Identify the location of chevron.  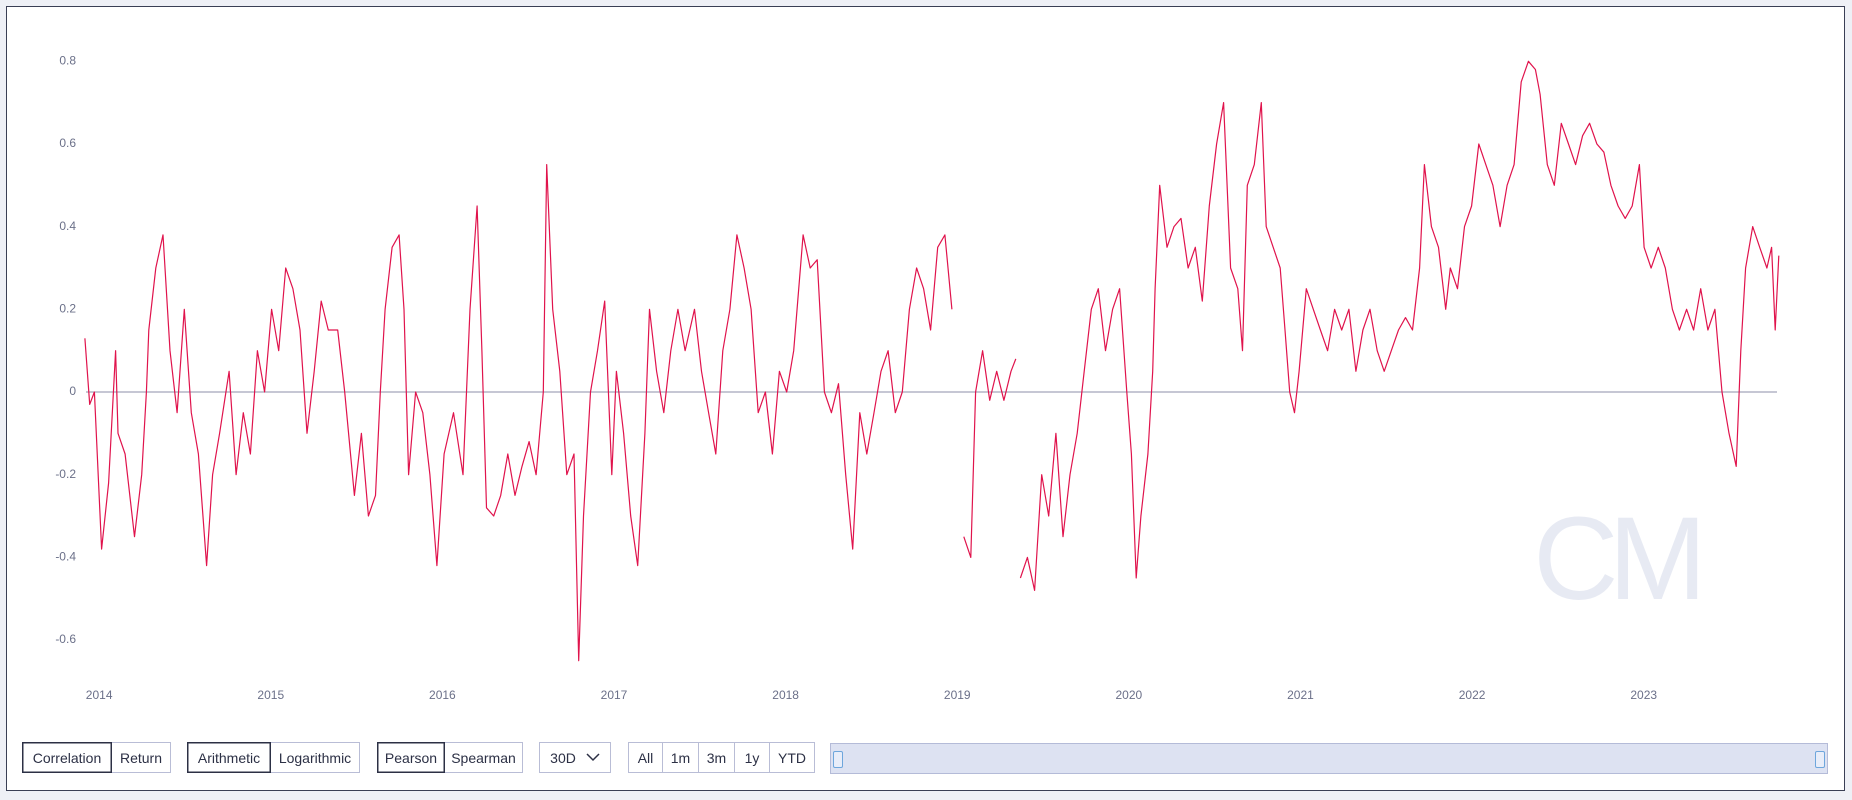
(593, 757).